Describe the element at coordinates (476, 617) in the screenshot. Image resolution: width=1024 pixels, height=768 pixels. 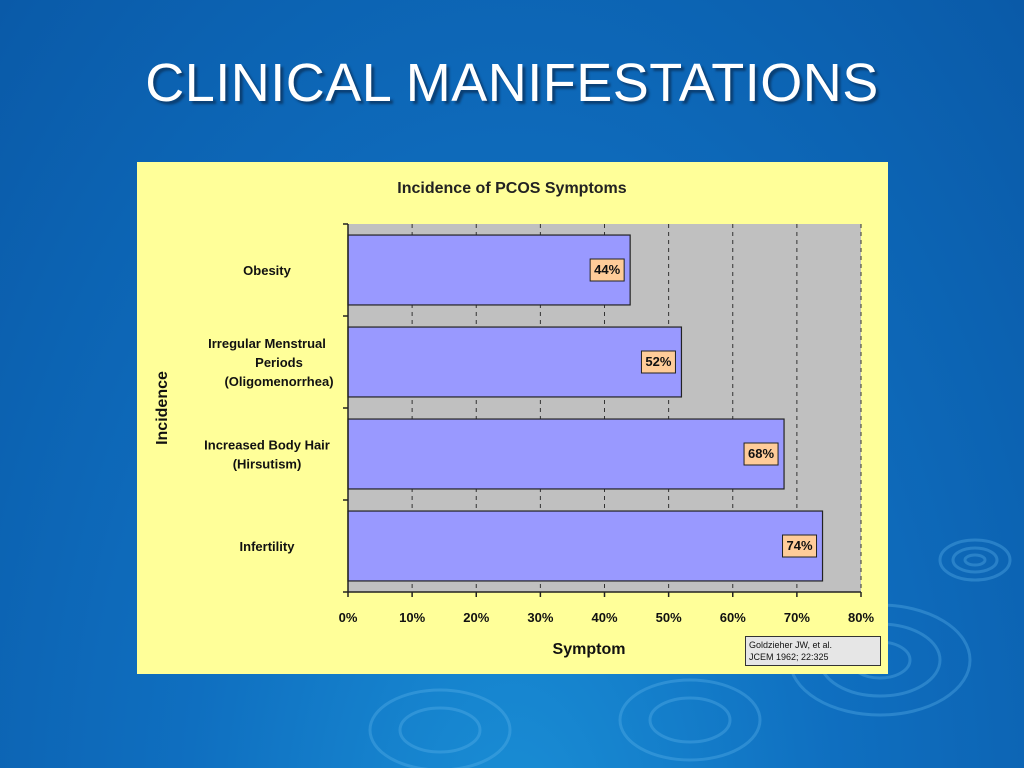
I see `x-tick-label: 20%` at that location.